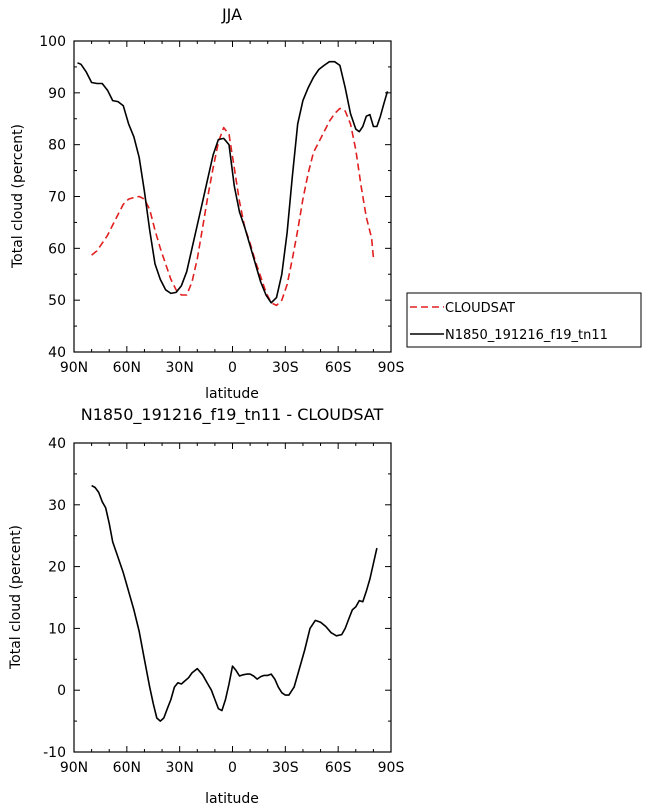  I want to click on x-tick-label-bottom: 30S, so click(285, 768).